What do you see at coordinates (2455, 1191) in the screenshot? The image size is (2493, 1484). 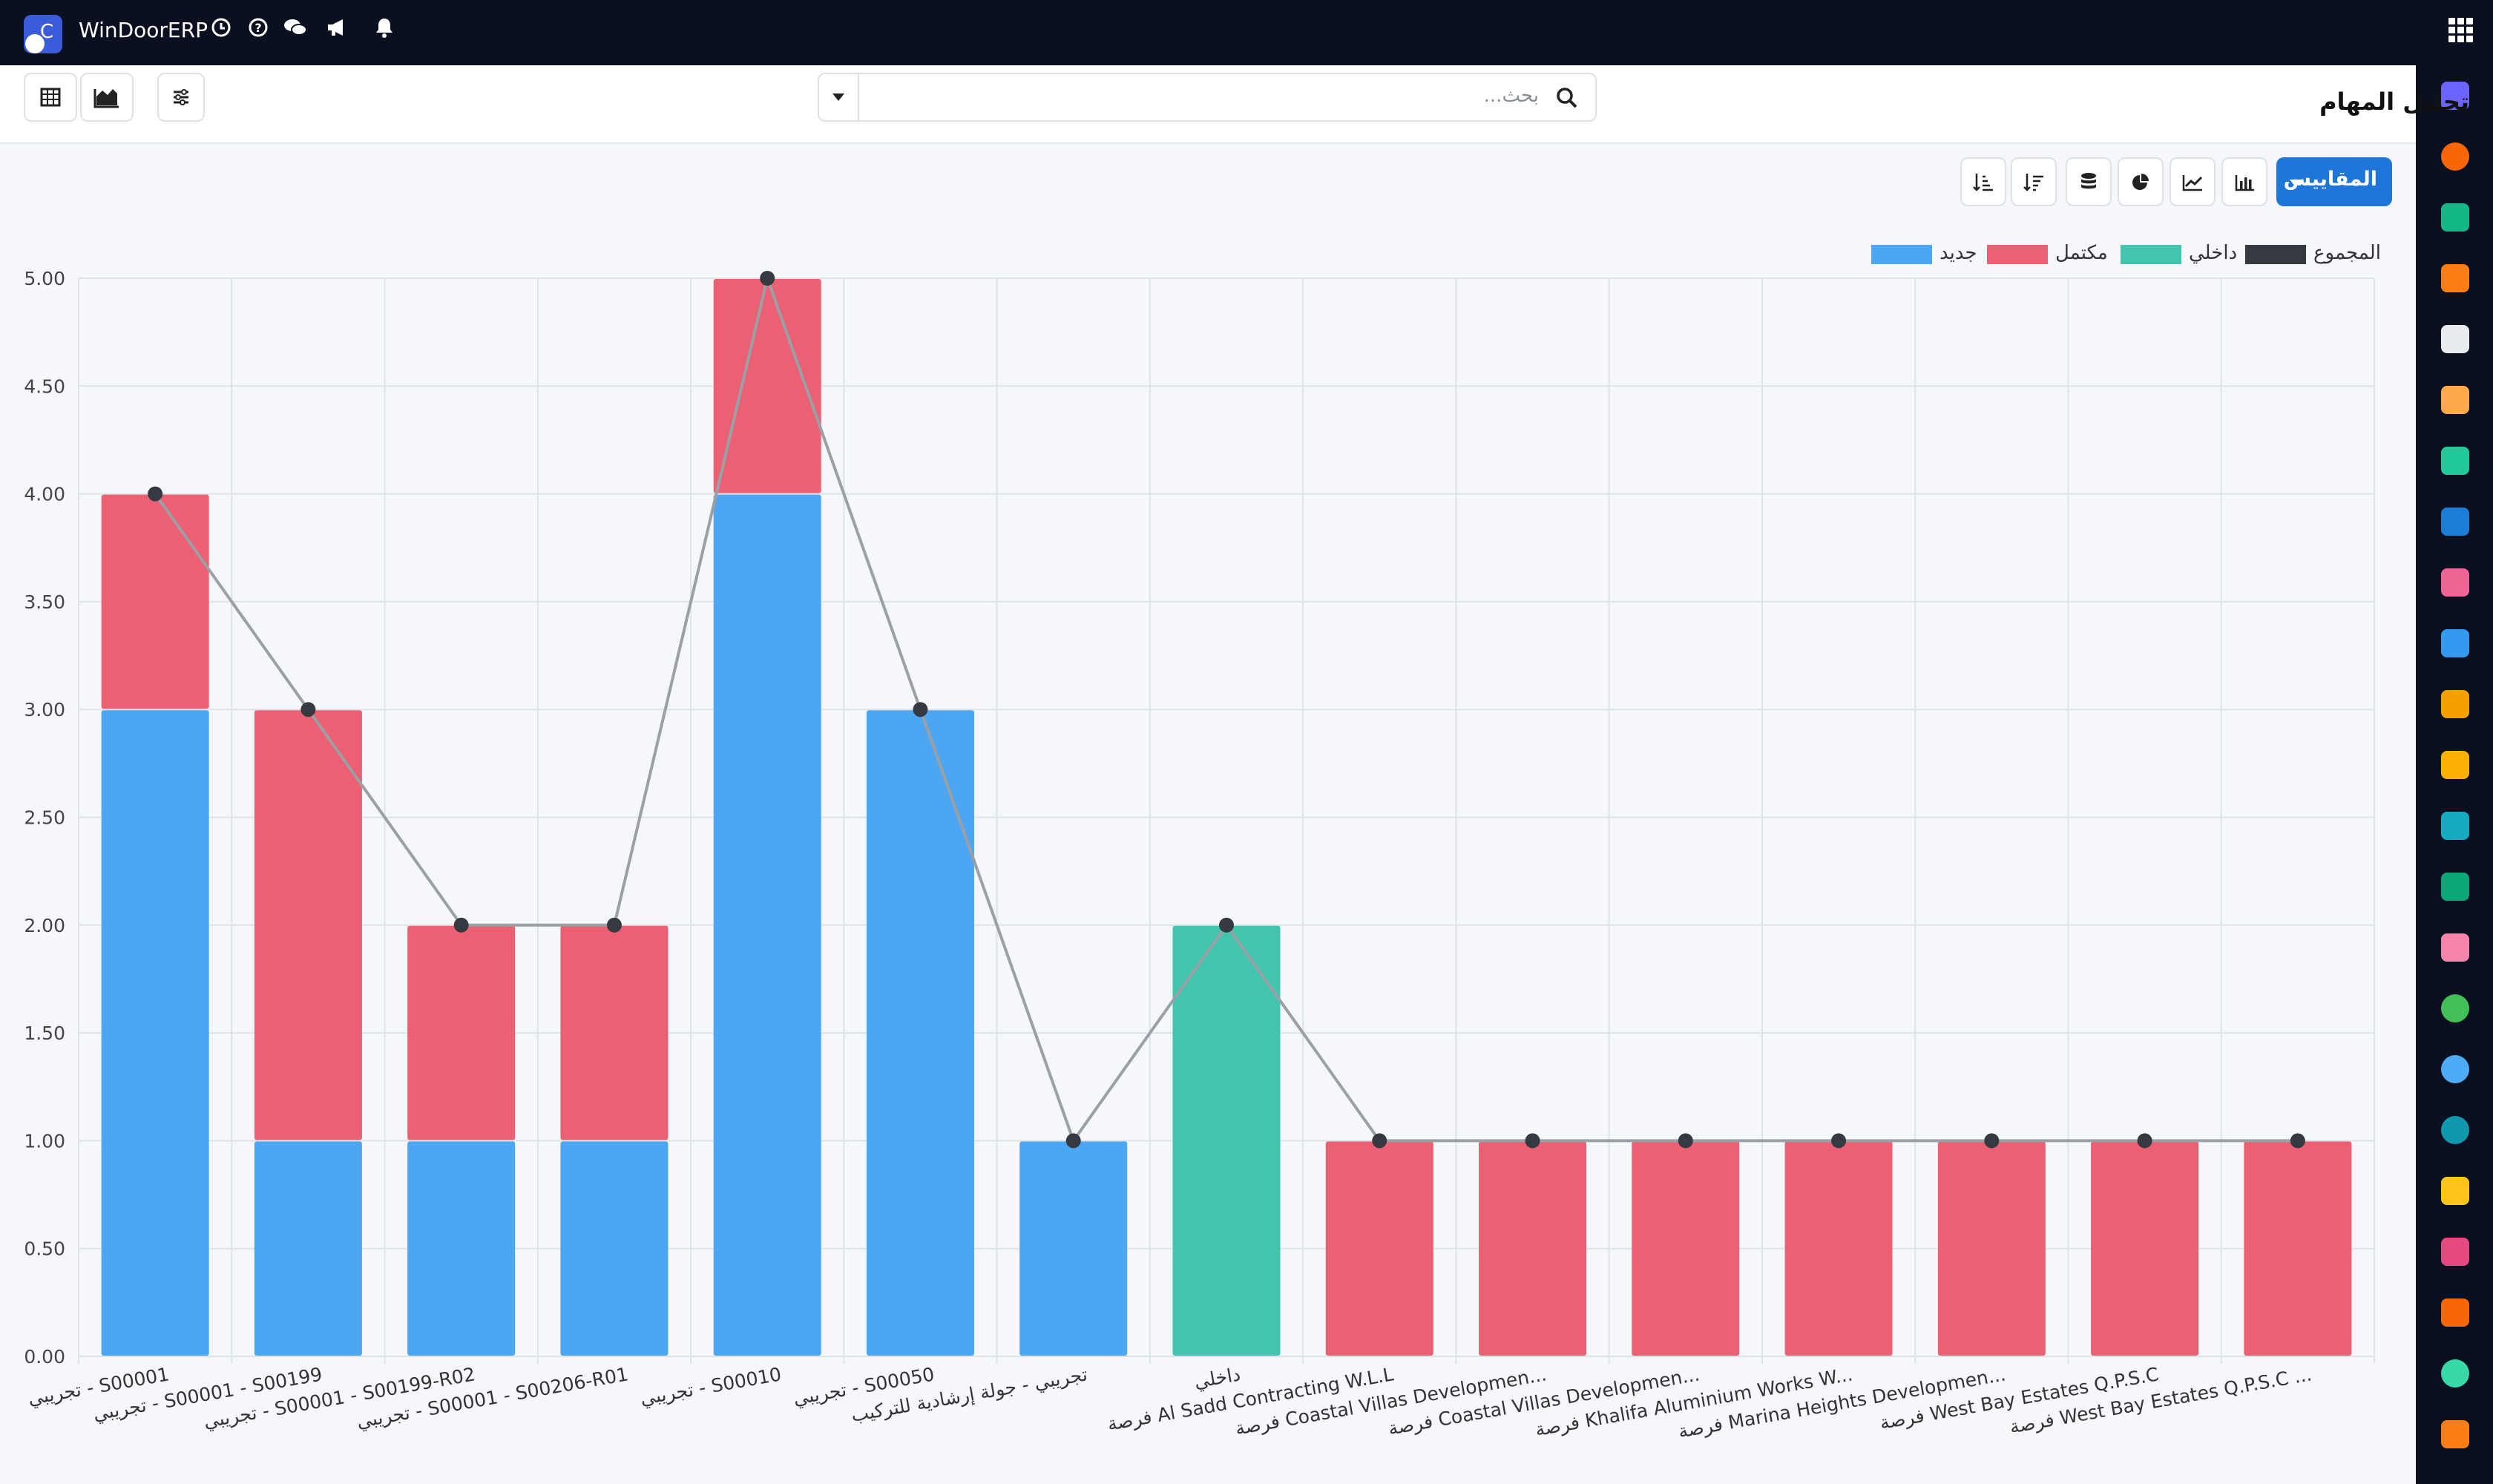 I see `email-marketing-app-icon` at bounding box center [2455, 1191].